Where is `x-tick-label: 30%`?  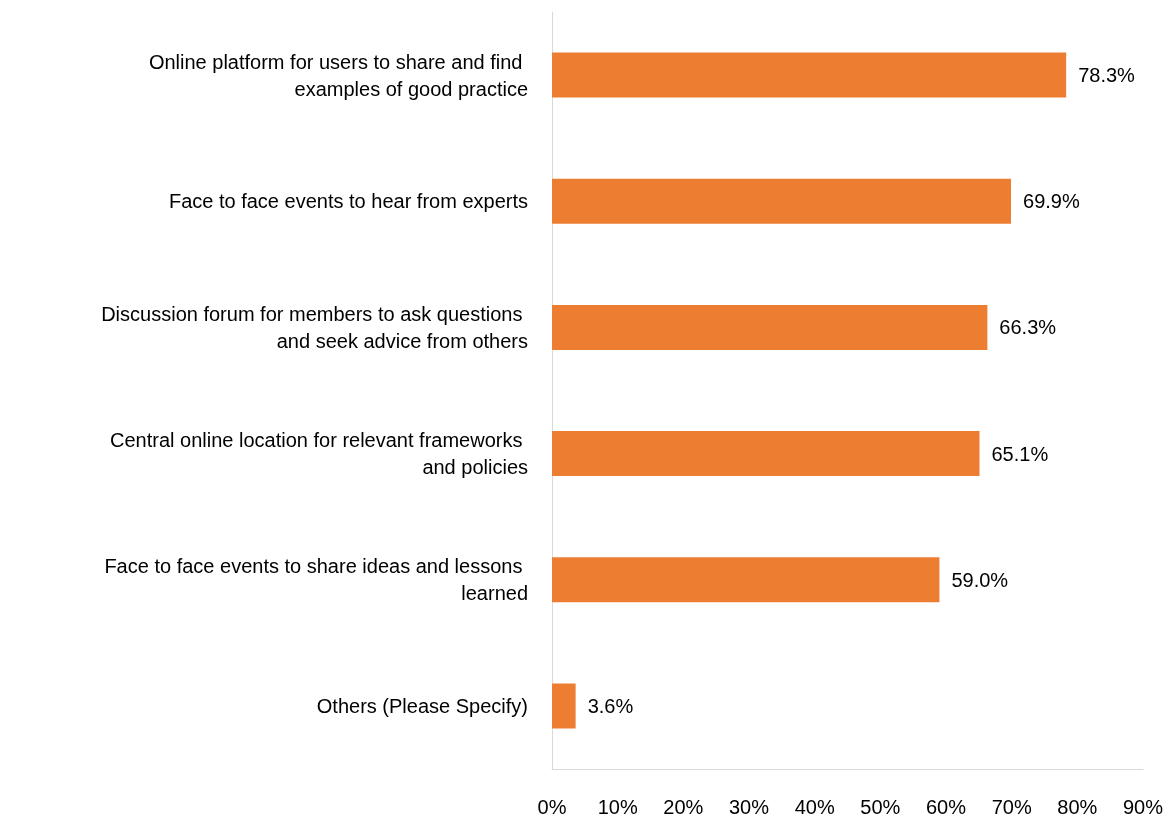
x-tick-label: 30% is located at coordinates (749, 806).